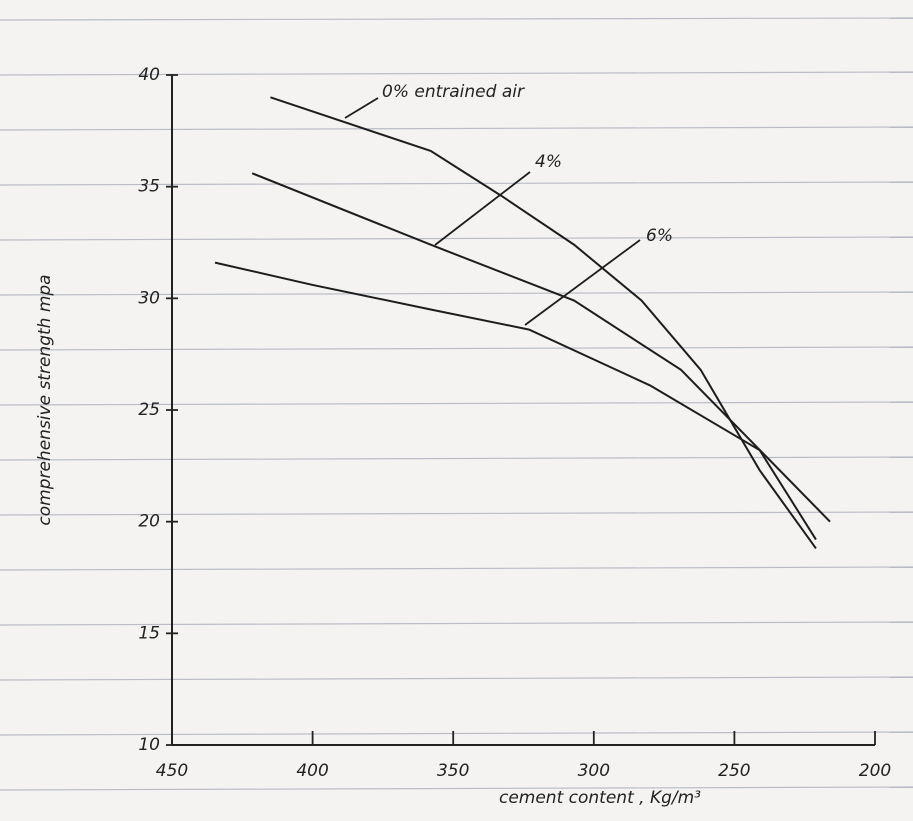 The width and height of the screenshot is (913, 821). What do you see at coordinates (312, 771) in the screenshot?
I see `x-tick-label: 400` at bounding box center [312, 771].